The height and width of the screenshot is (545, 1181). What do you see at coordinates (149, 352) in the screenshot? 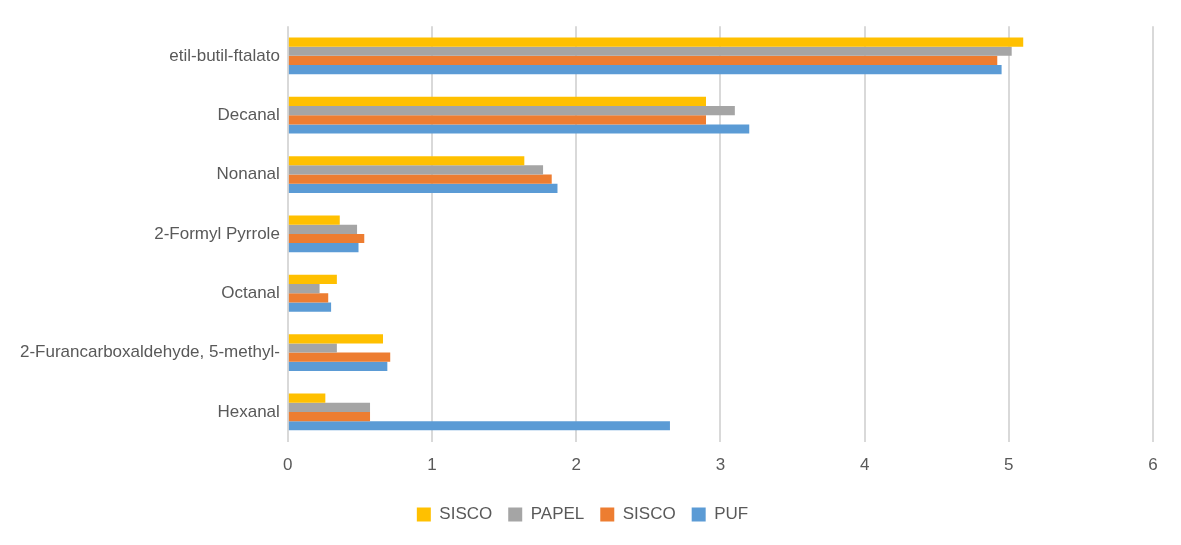
I see `y-tick-label: 2-Furancarboxaldehyde, 5-methyl-` at bounding box center [149, 352].